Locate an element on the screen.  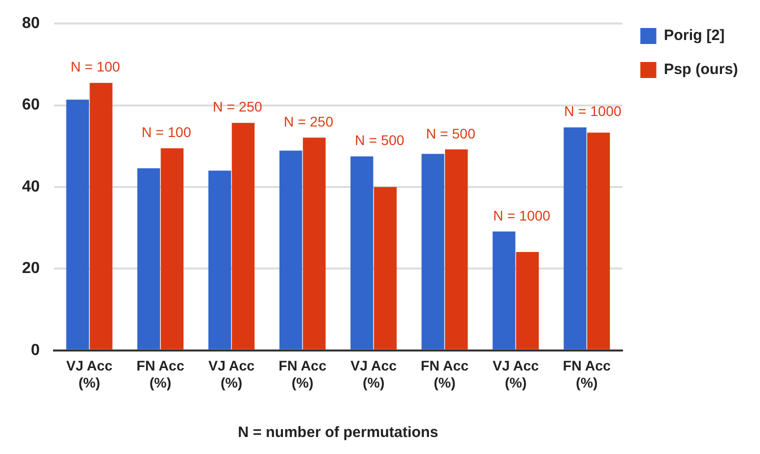
legend-label: Psp (ours) is located at coordinates (701, 69).